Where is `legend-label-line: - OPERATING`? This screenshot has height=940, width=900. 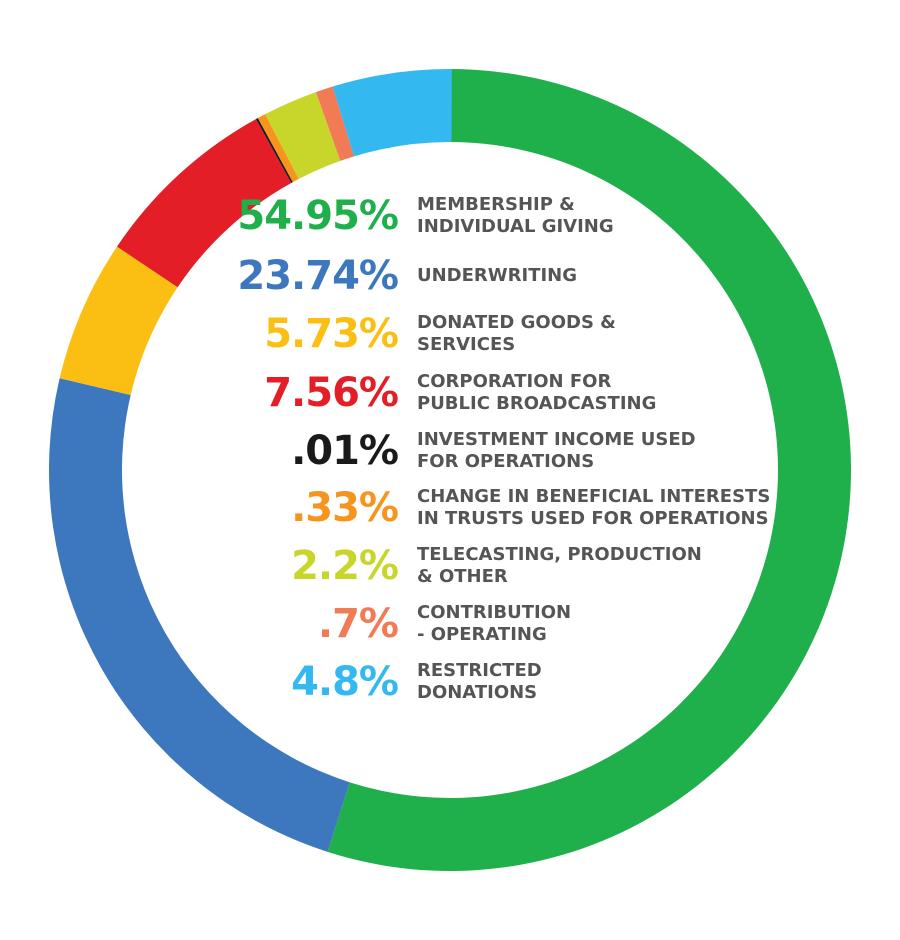
legend-label-line: - OPERATING is located at coordinates (482, 634).